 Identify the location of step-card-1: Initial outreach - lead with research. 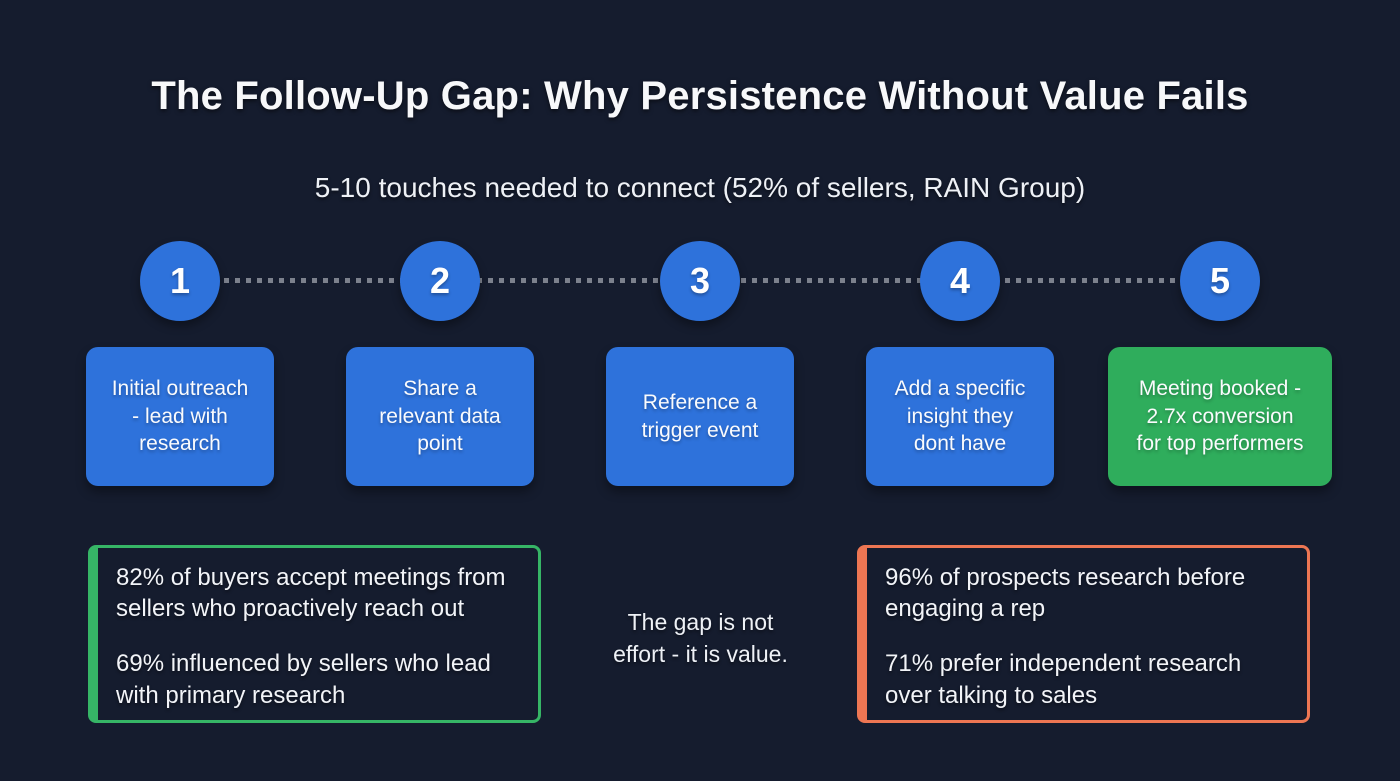
(180, 416).